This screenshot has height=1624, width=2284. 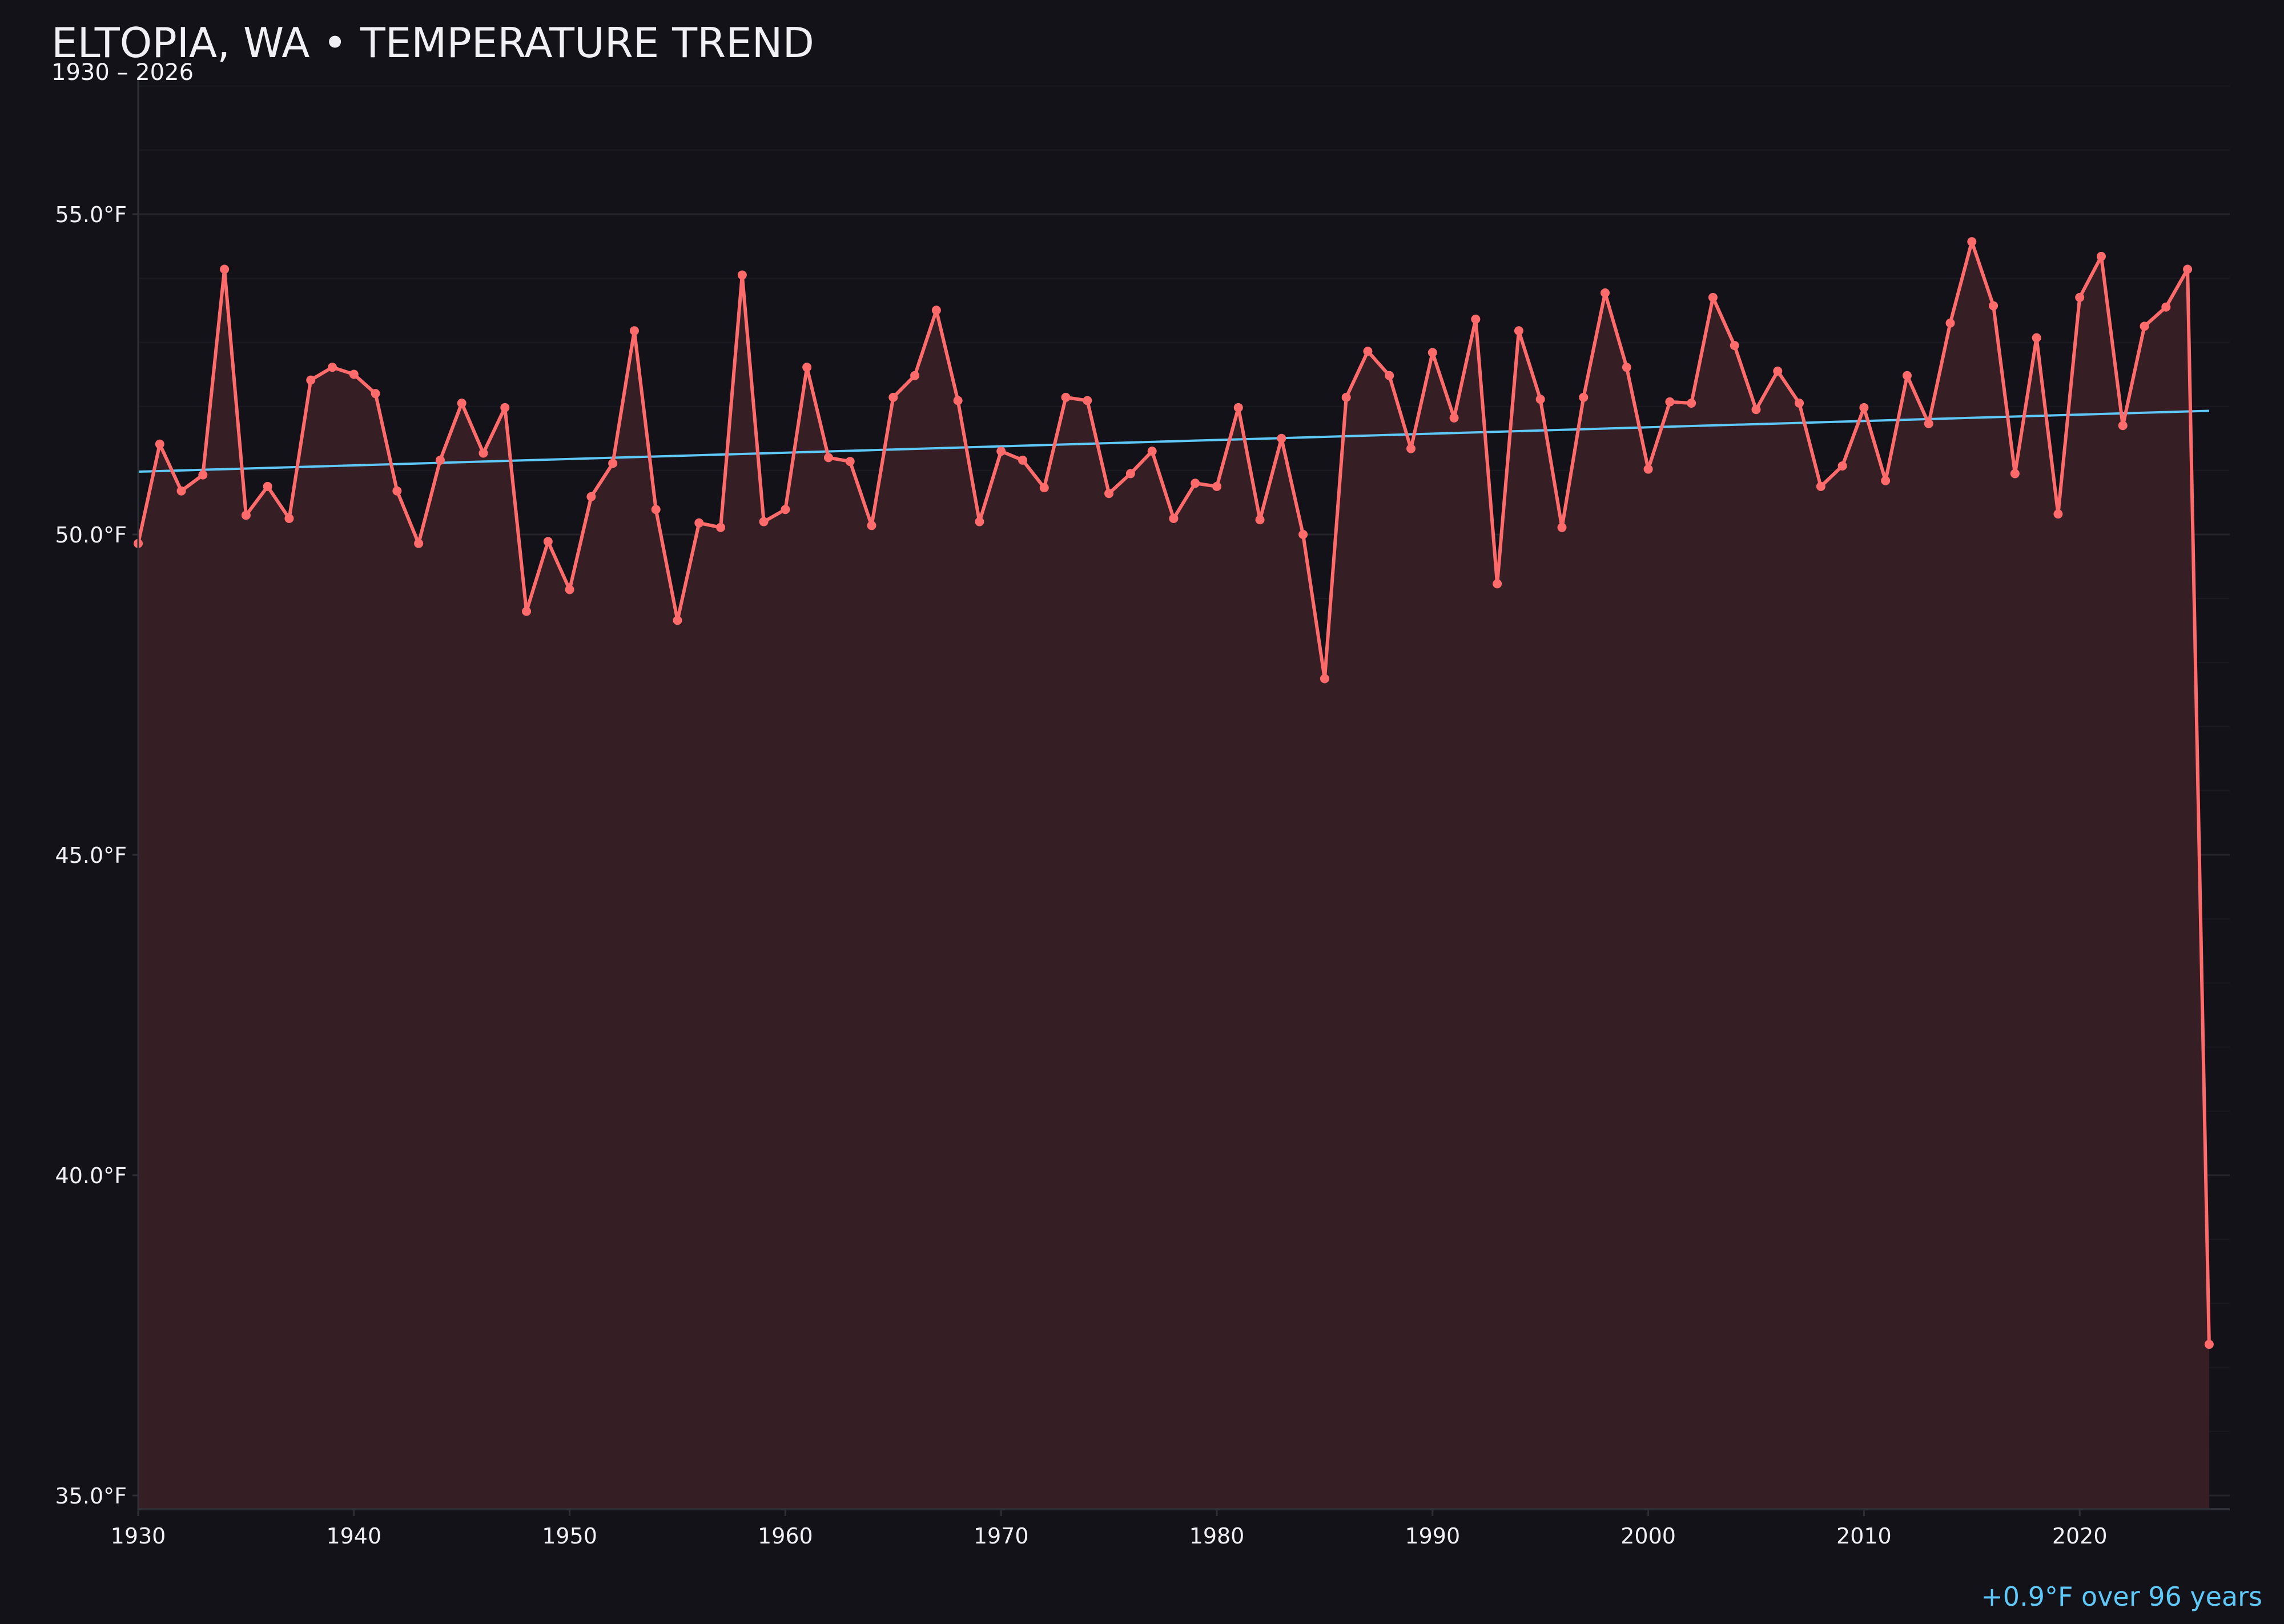 I want to click on chart-subtitle: 1930 – 2026, so click(x=122, y=72).